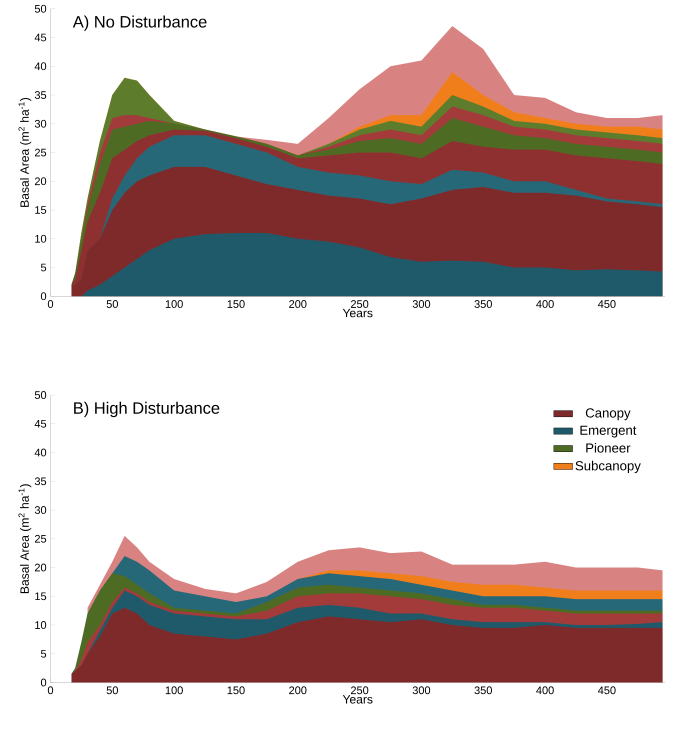 The width and height of the screenshot is (694, 744). What do you see at coordinates (147, 410) in the screenshot?
I see `chart-title: B) High Disturbance` at bounding box center [147, 410].